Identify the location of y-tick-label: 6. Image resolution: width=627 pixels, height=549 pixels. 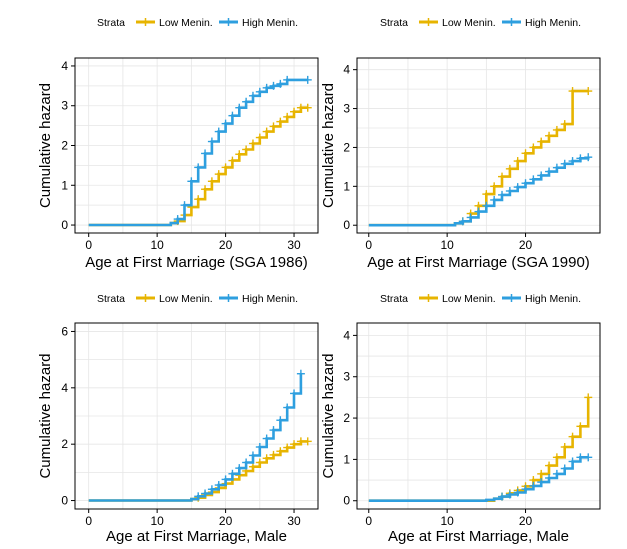
(64, 331).